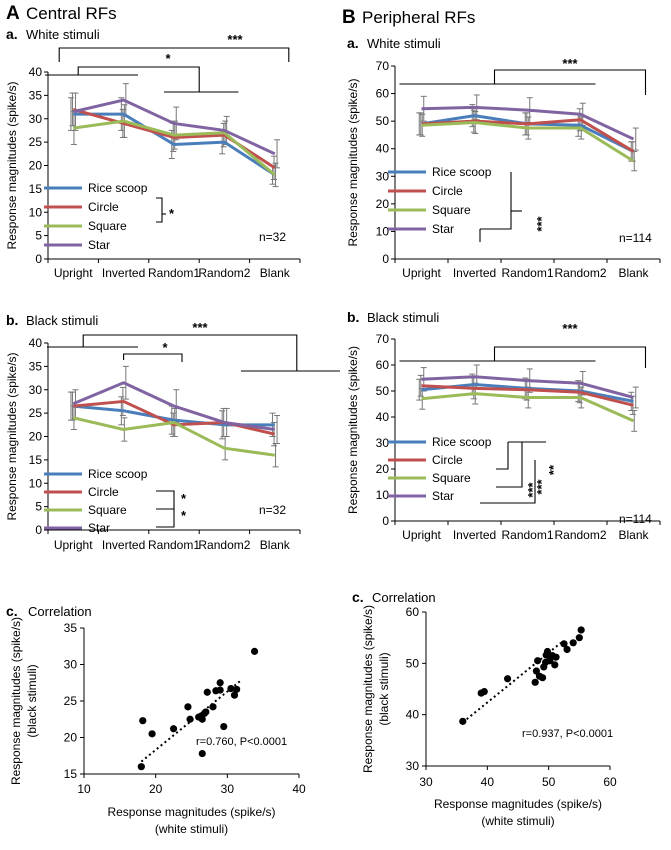 The width and height of the screenshot is (671, 850). Describe the element at coordinates (71, 665) in the screenshot. I see `chart-A-c-ytick-label: 30` at that location.